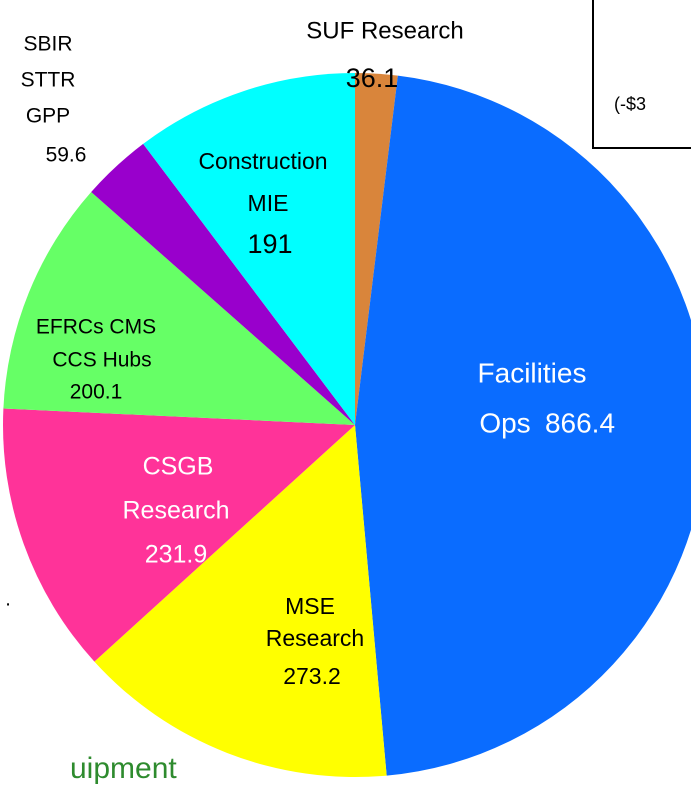 This screenshot has height=786, width=691. I want to click on value-label: 36.1, so click(372, 78).